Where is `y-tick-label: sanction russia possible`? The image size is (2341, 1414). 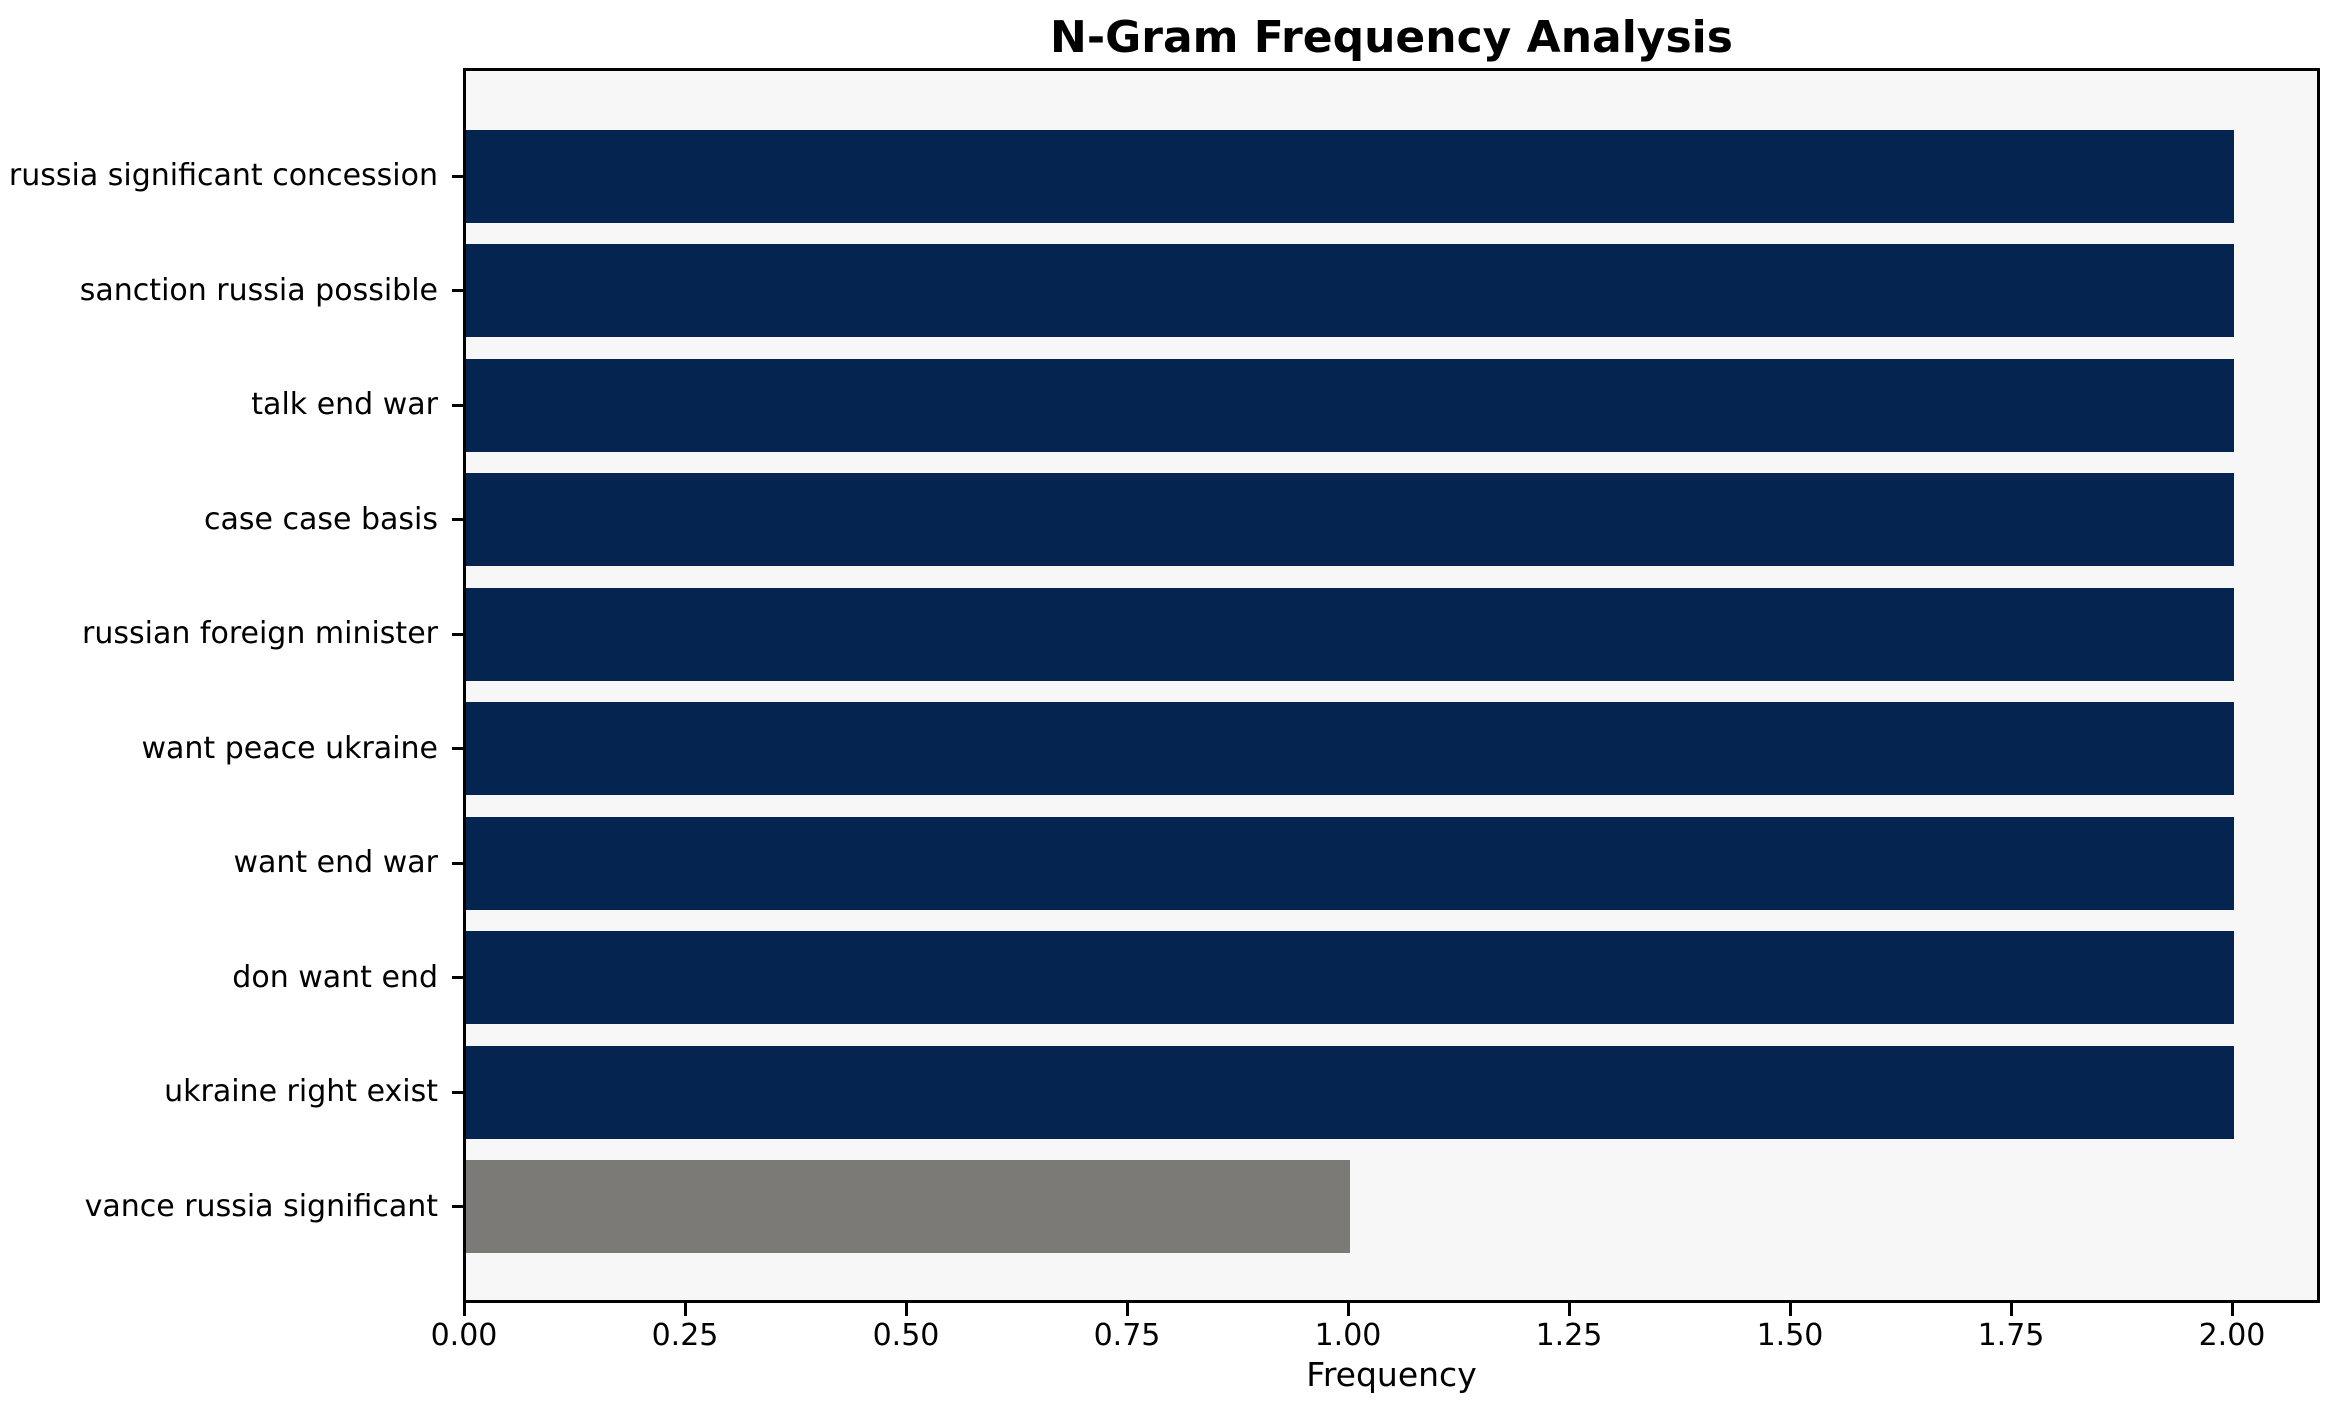 y-tick-label: sanction russia possible is located at coordinates (258, 290).